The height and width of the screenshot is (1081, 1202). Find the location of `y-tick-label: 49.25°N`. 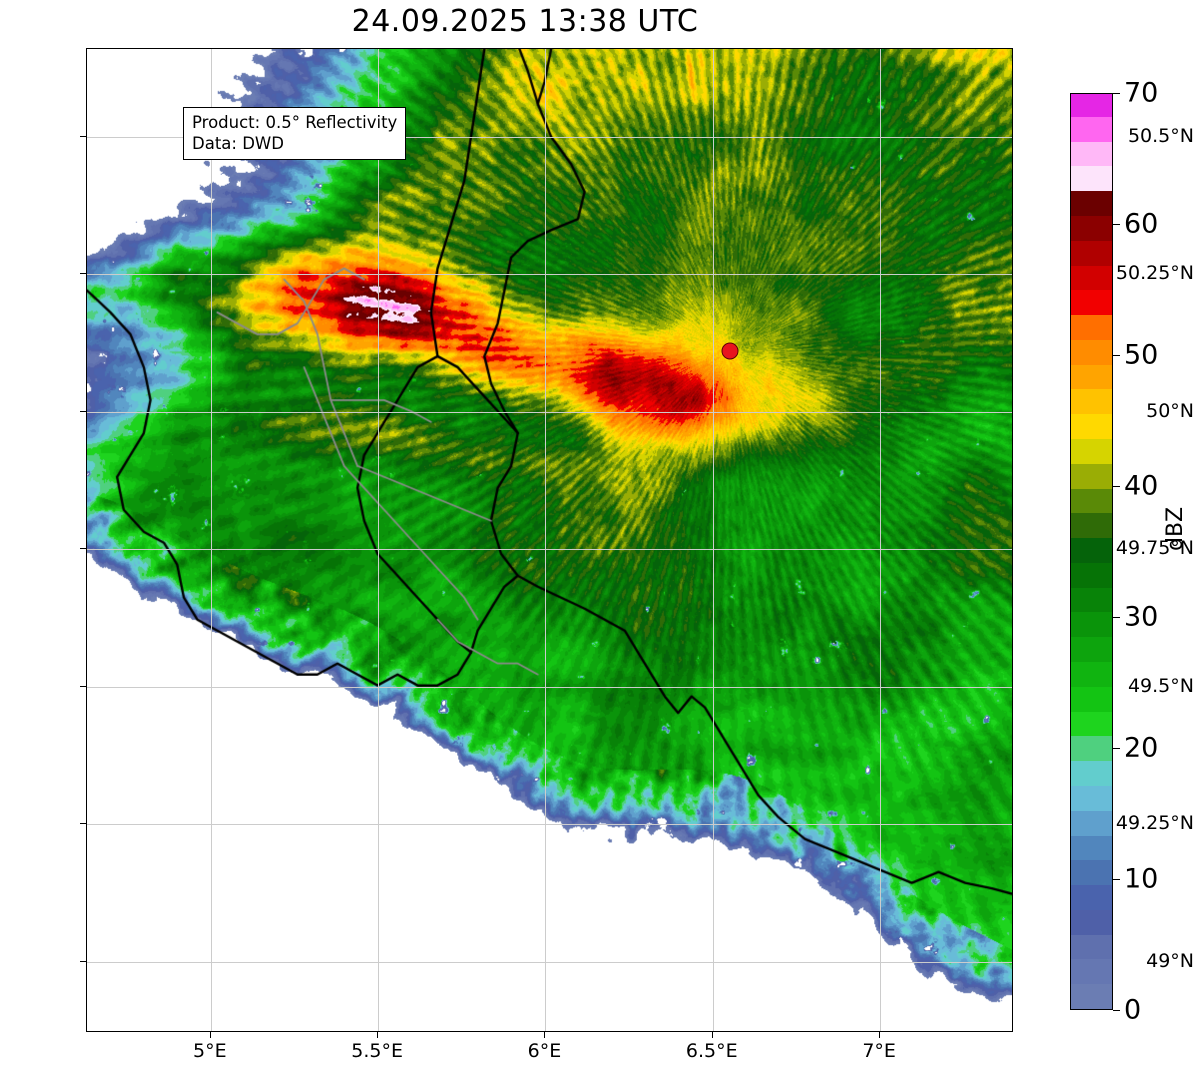

y-tick-label: 49.25°N is located at coordinates (1154, 823).